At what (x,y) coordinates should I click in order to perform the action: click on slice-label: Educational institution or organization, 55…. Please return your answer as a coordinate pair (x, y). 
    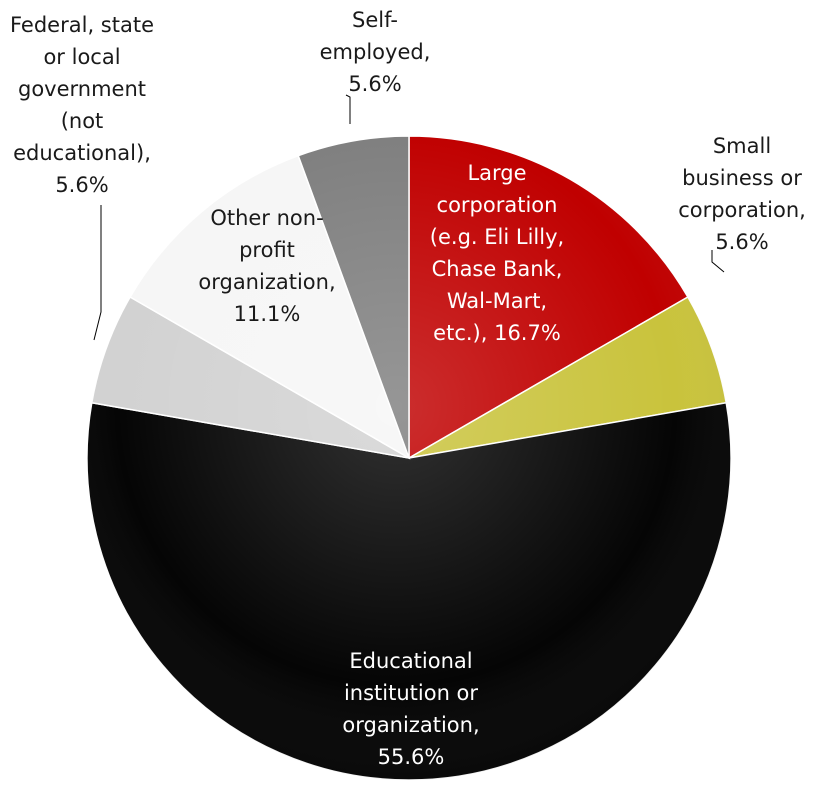
    Looking at the image, I should click on (410, 709).